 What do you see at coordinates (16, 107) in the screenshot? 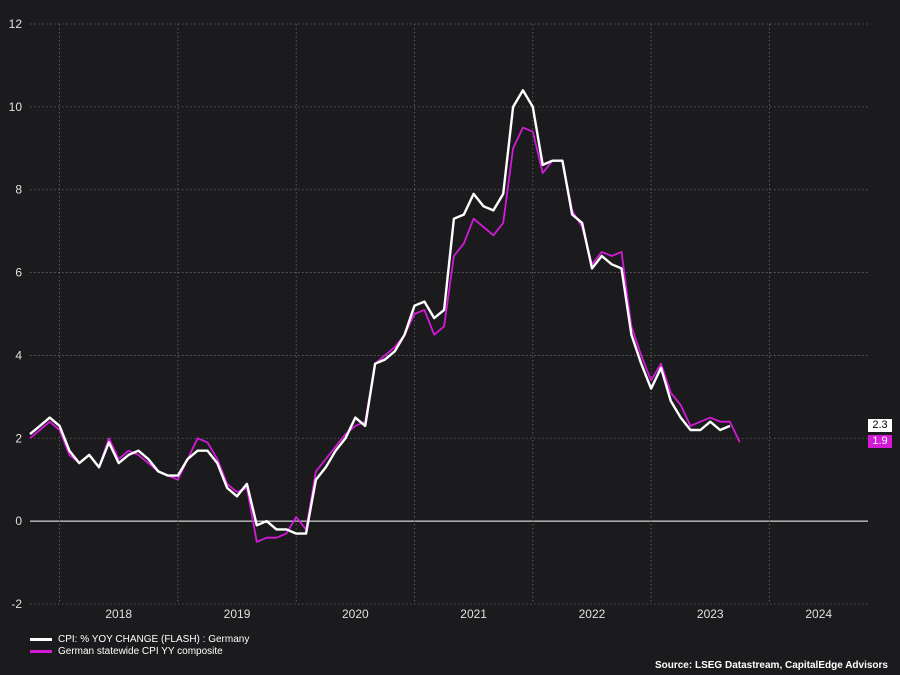
I see `y-tick-label: 10` at bounding box center [16, 107].